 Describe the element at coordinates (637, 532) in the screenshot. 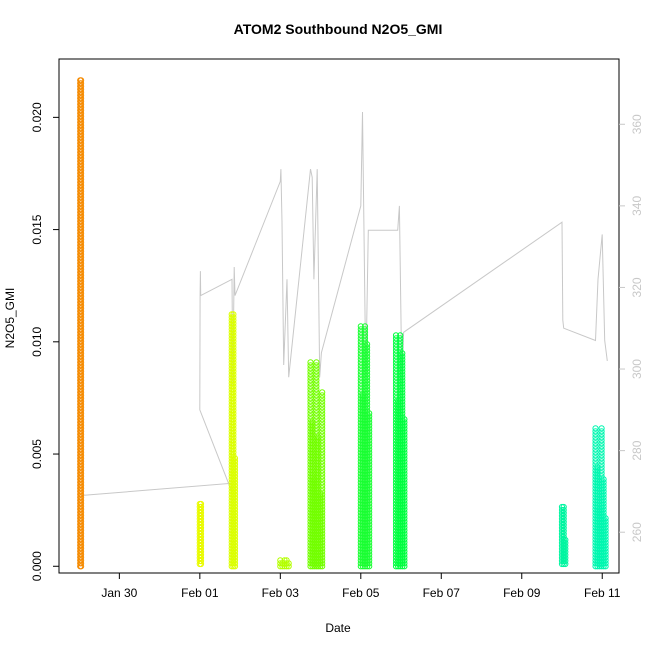

I see `y2-tick-label: 260` at that location.